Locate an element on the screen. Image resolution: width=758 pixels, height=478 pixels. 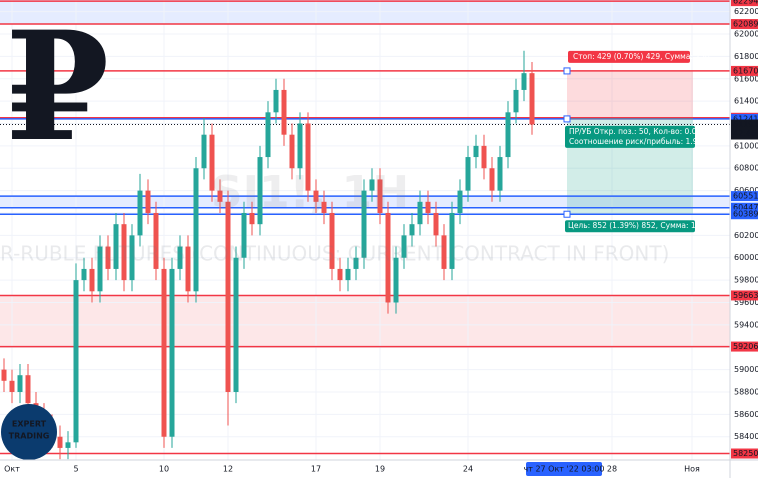
y-tick-label: 60000 is located at coordinates (746, 257).